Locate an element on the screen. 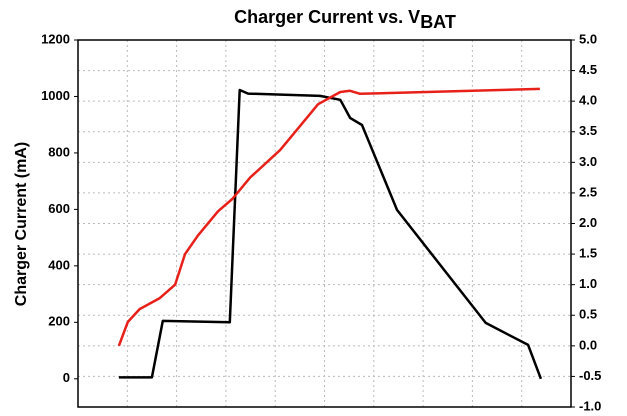 The width and height of the screenshot is (627, 416). y2-tick-label: 2.5 is located at coordinates (588, 191).